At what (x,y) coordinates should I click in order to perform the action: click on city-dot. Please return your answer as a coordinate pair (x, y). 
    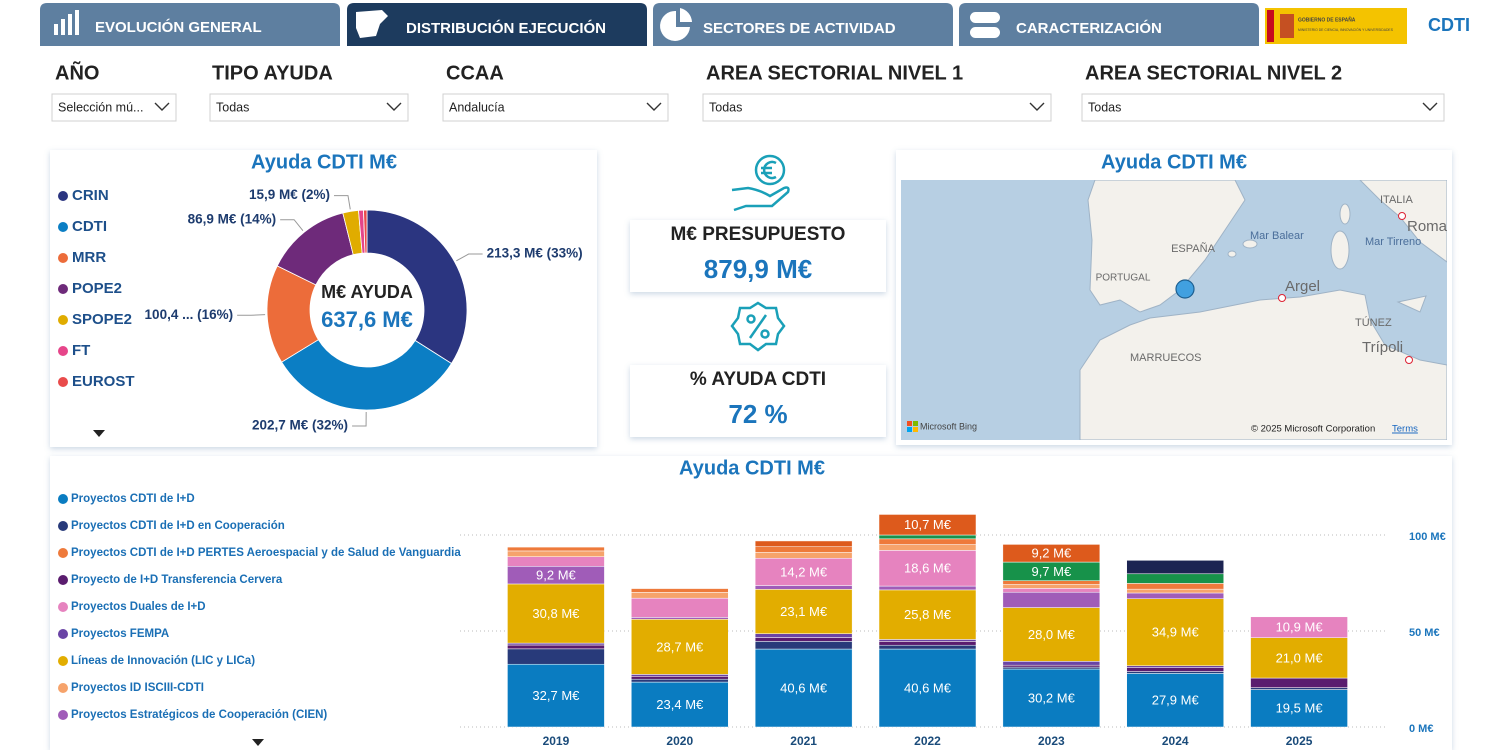
    Looking at the image, I should click on (1409, 360).